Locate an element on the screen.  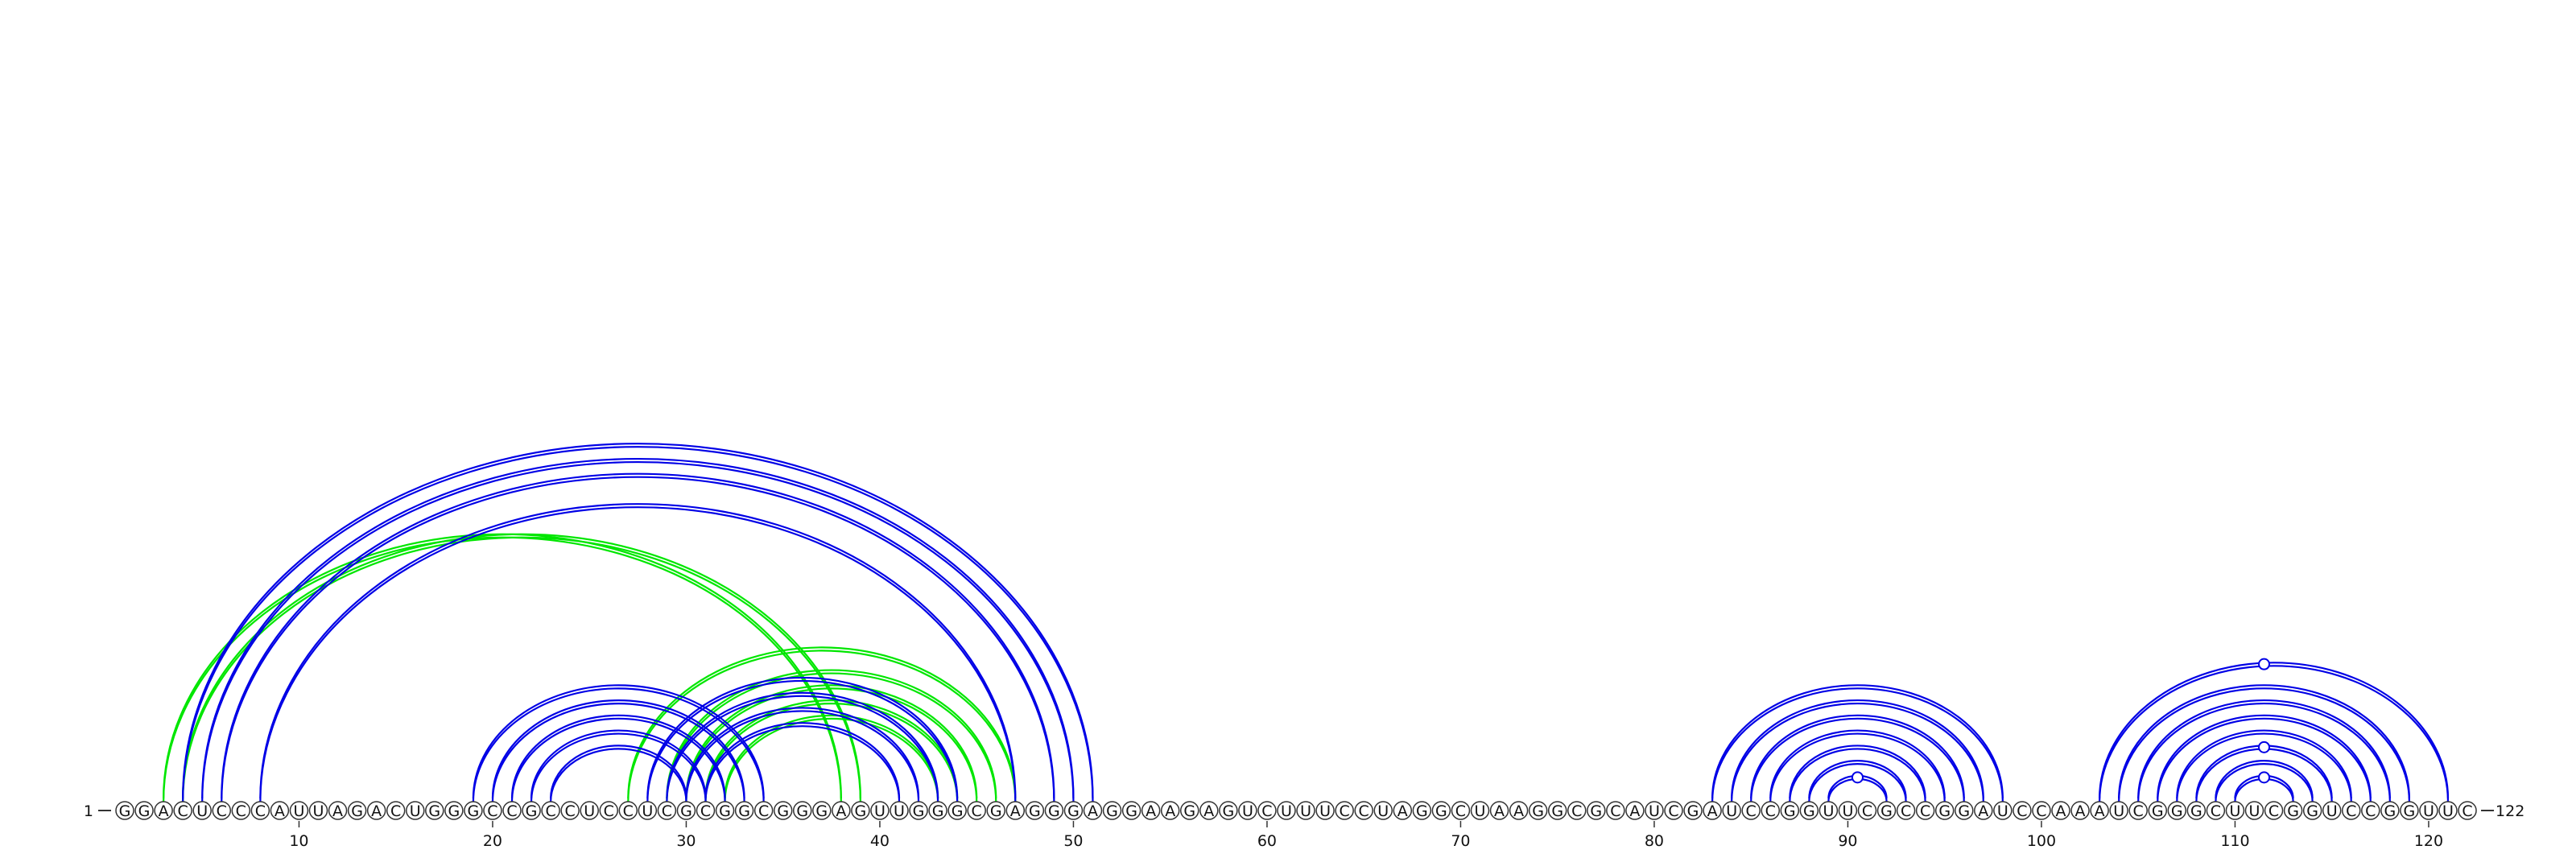
tick-label: 90 is located at coordinates (1848, 841).